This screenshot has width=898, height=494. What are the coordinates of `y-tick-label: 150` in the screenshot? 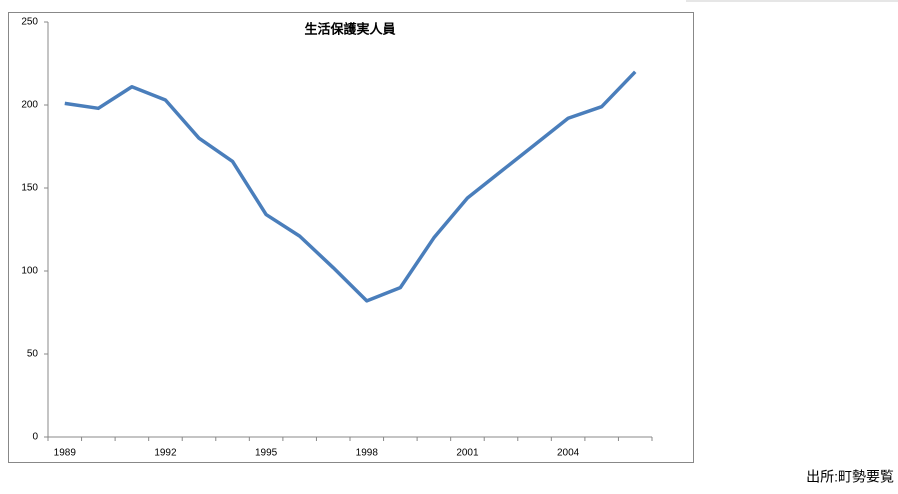 It's located at (29, 188).